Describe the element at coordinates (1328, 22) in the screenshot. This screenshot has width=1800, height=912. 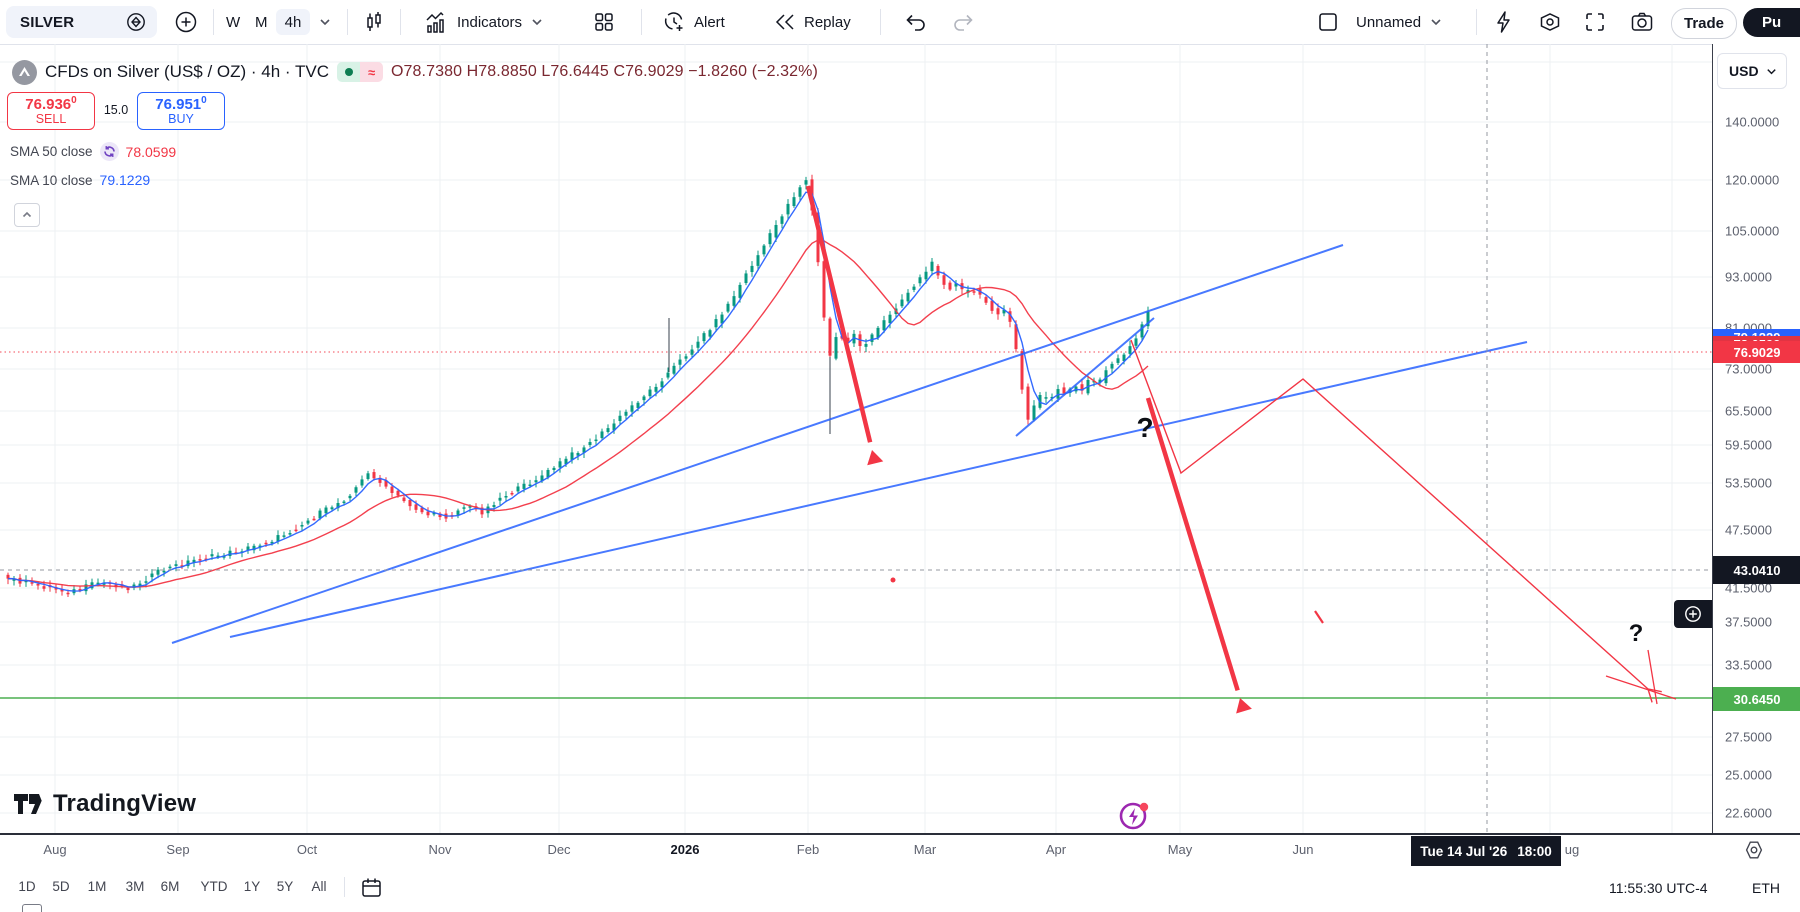
I see `layout-square-icon-button` at that location.